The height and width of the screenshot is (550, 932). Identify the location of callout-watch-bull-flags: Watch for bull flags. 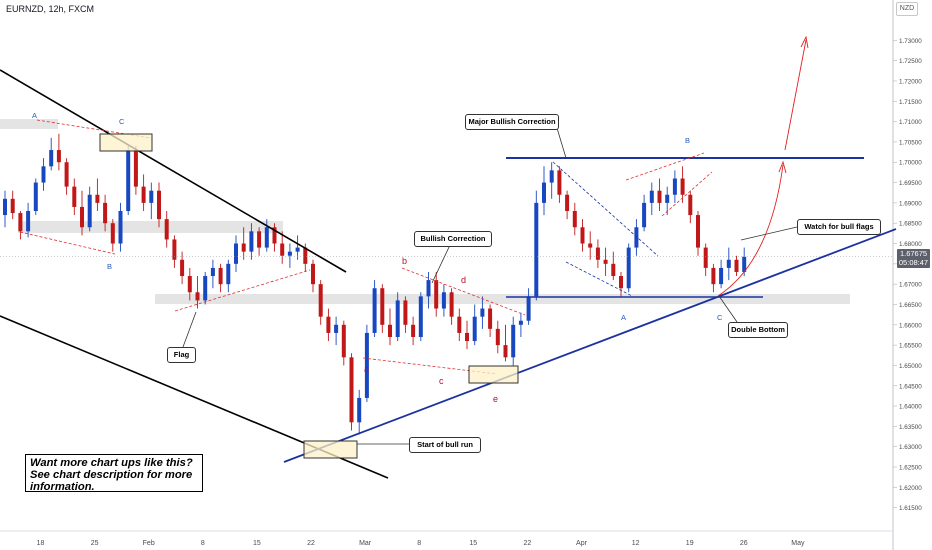
(839, 227).